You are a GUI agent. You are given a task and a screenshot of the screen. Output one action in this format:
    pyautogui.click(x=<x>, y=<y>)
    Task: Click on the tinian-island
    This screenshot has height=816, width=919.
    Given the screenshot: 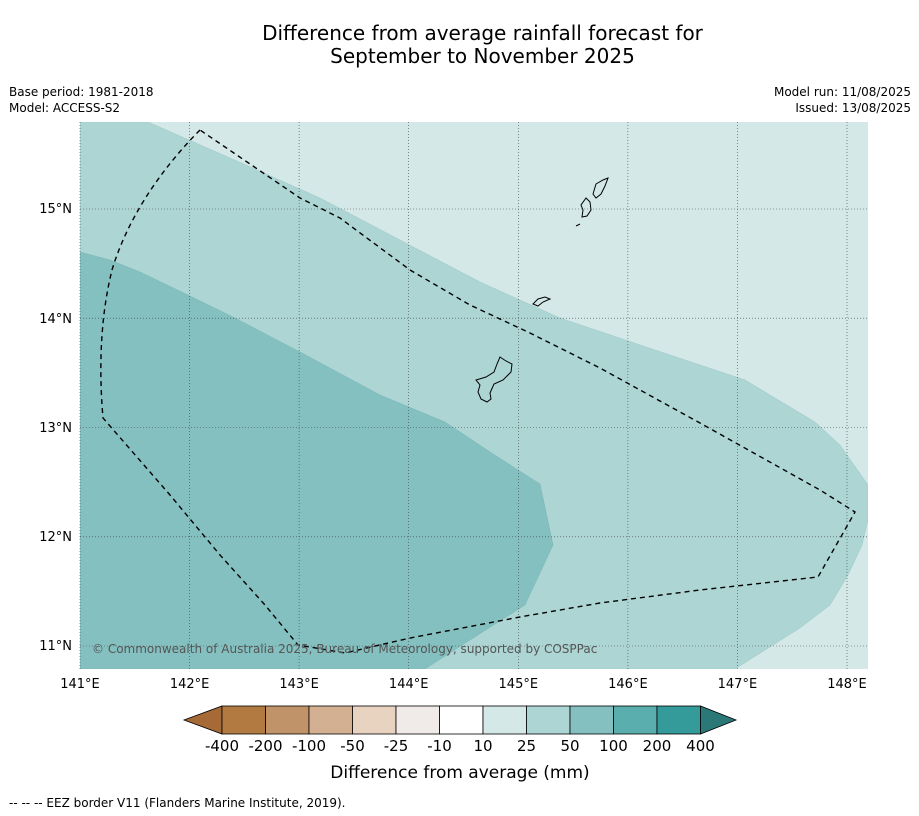 What is the action you would take?
    pyautogui.click(x=586, y=207)
    